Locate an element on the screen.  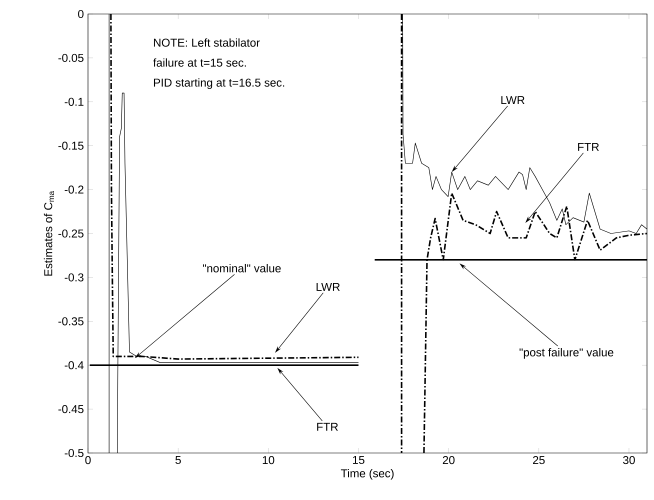
x-axis-title: Time (sec) is located at coordinates (367, 474).